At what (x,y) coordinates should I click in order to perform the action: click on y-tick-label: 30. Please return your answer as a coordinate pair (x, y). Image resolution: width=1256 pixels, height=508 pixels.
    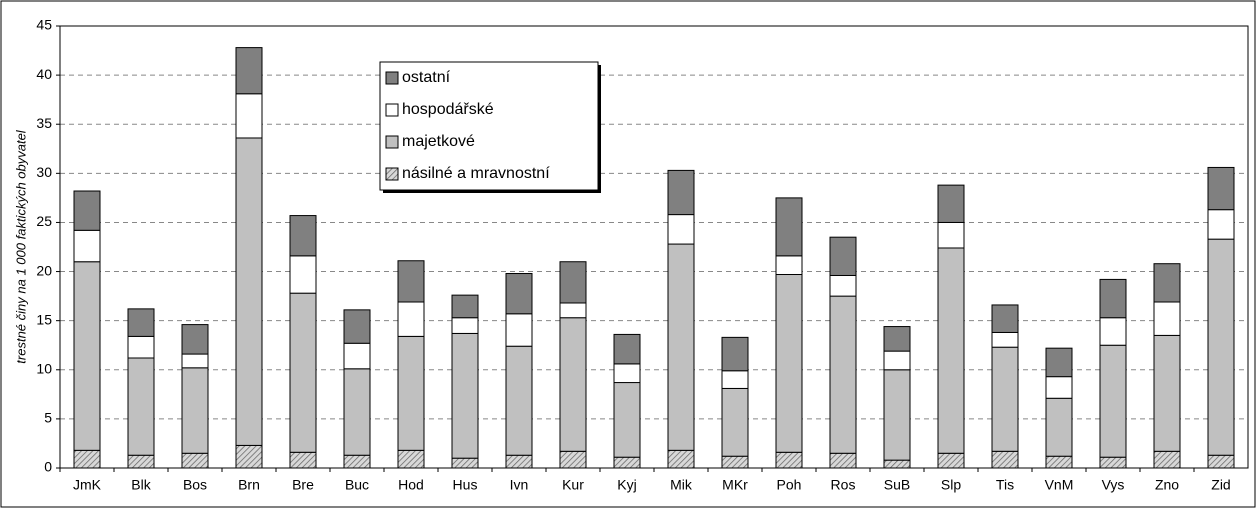
    Looking at the image, I should click on (44, 172).